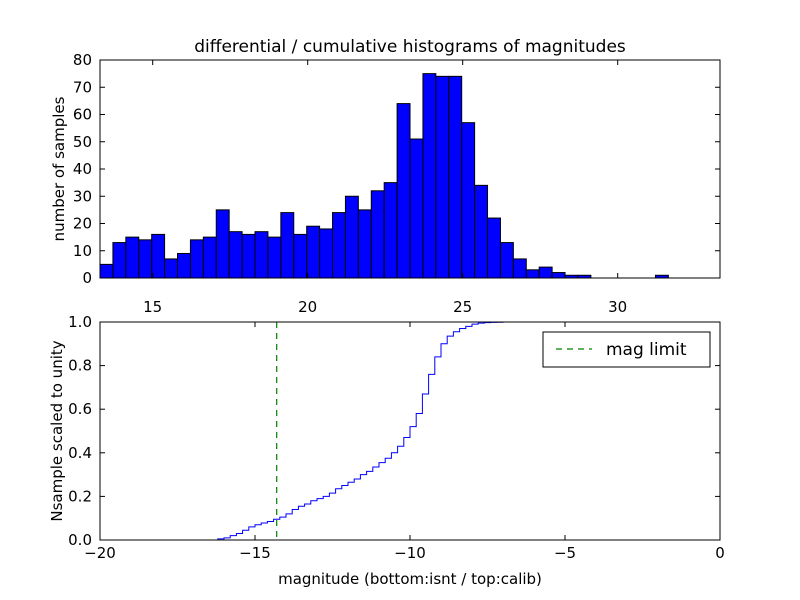 This screenshot has height=600, width=800. What do you see at coordinates (82, 87) in the screenshot?
I see `y-tick-label: 70` at bounding box center [82, 87].